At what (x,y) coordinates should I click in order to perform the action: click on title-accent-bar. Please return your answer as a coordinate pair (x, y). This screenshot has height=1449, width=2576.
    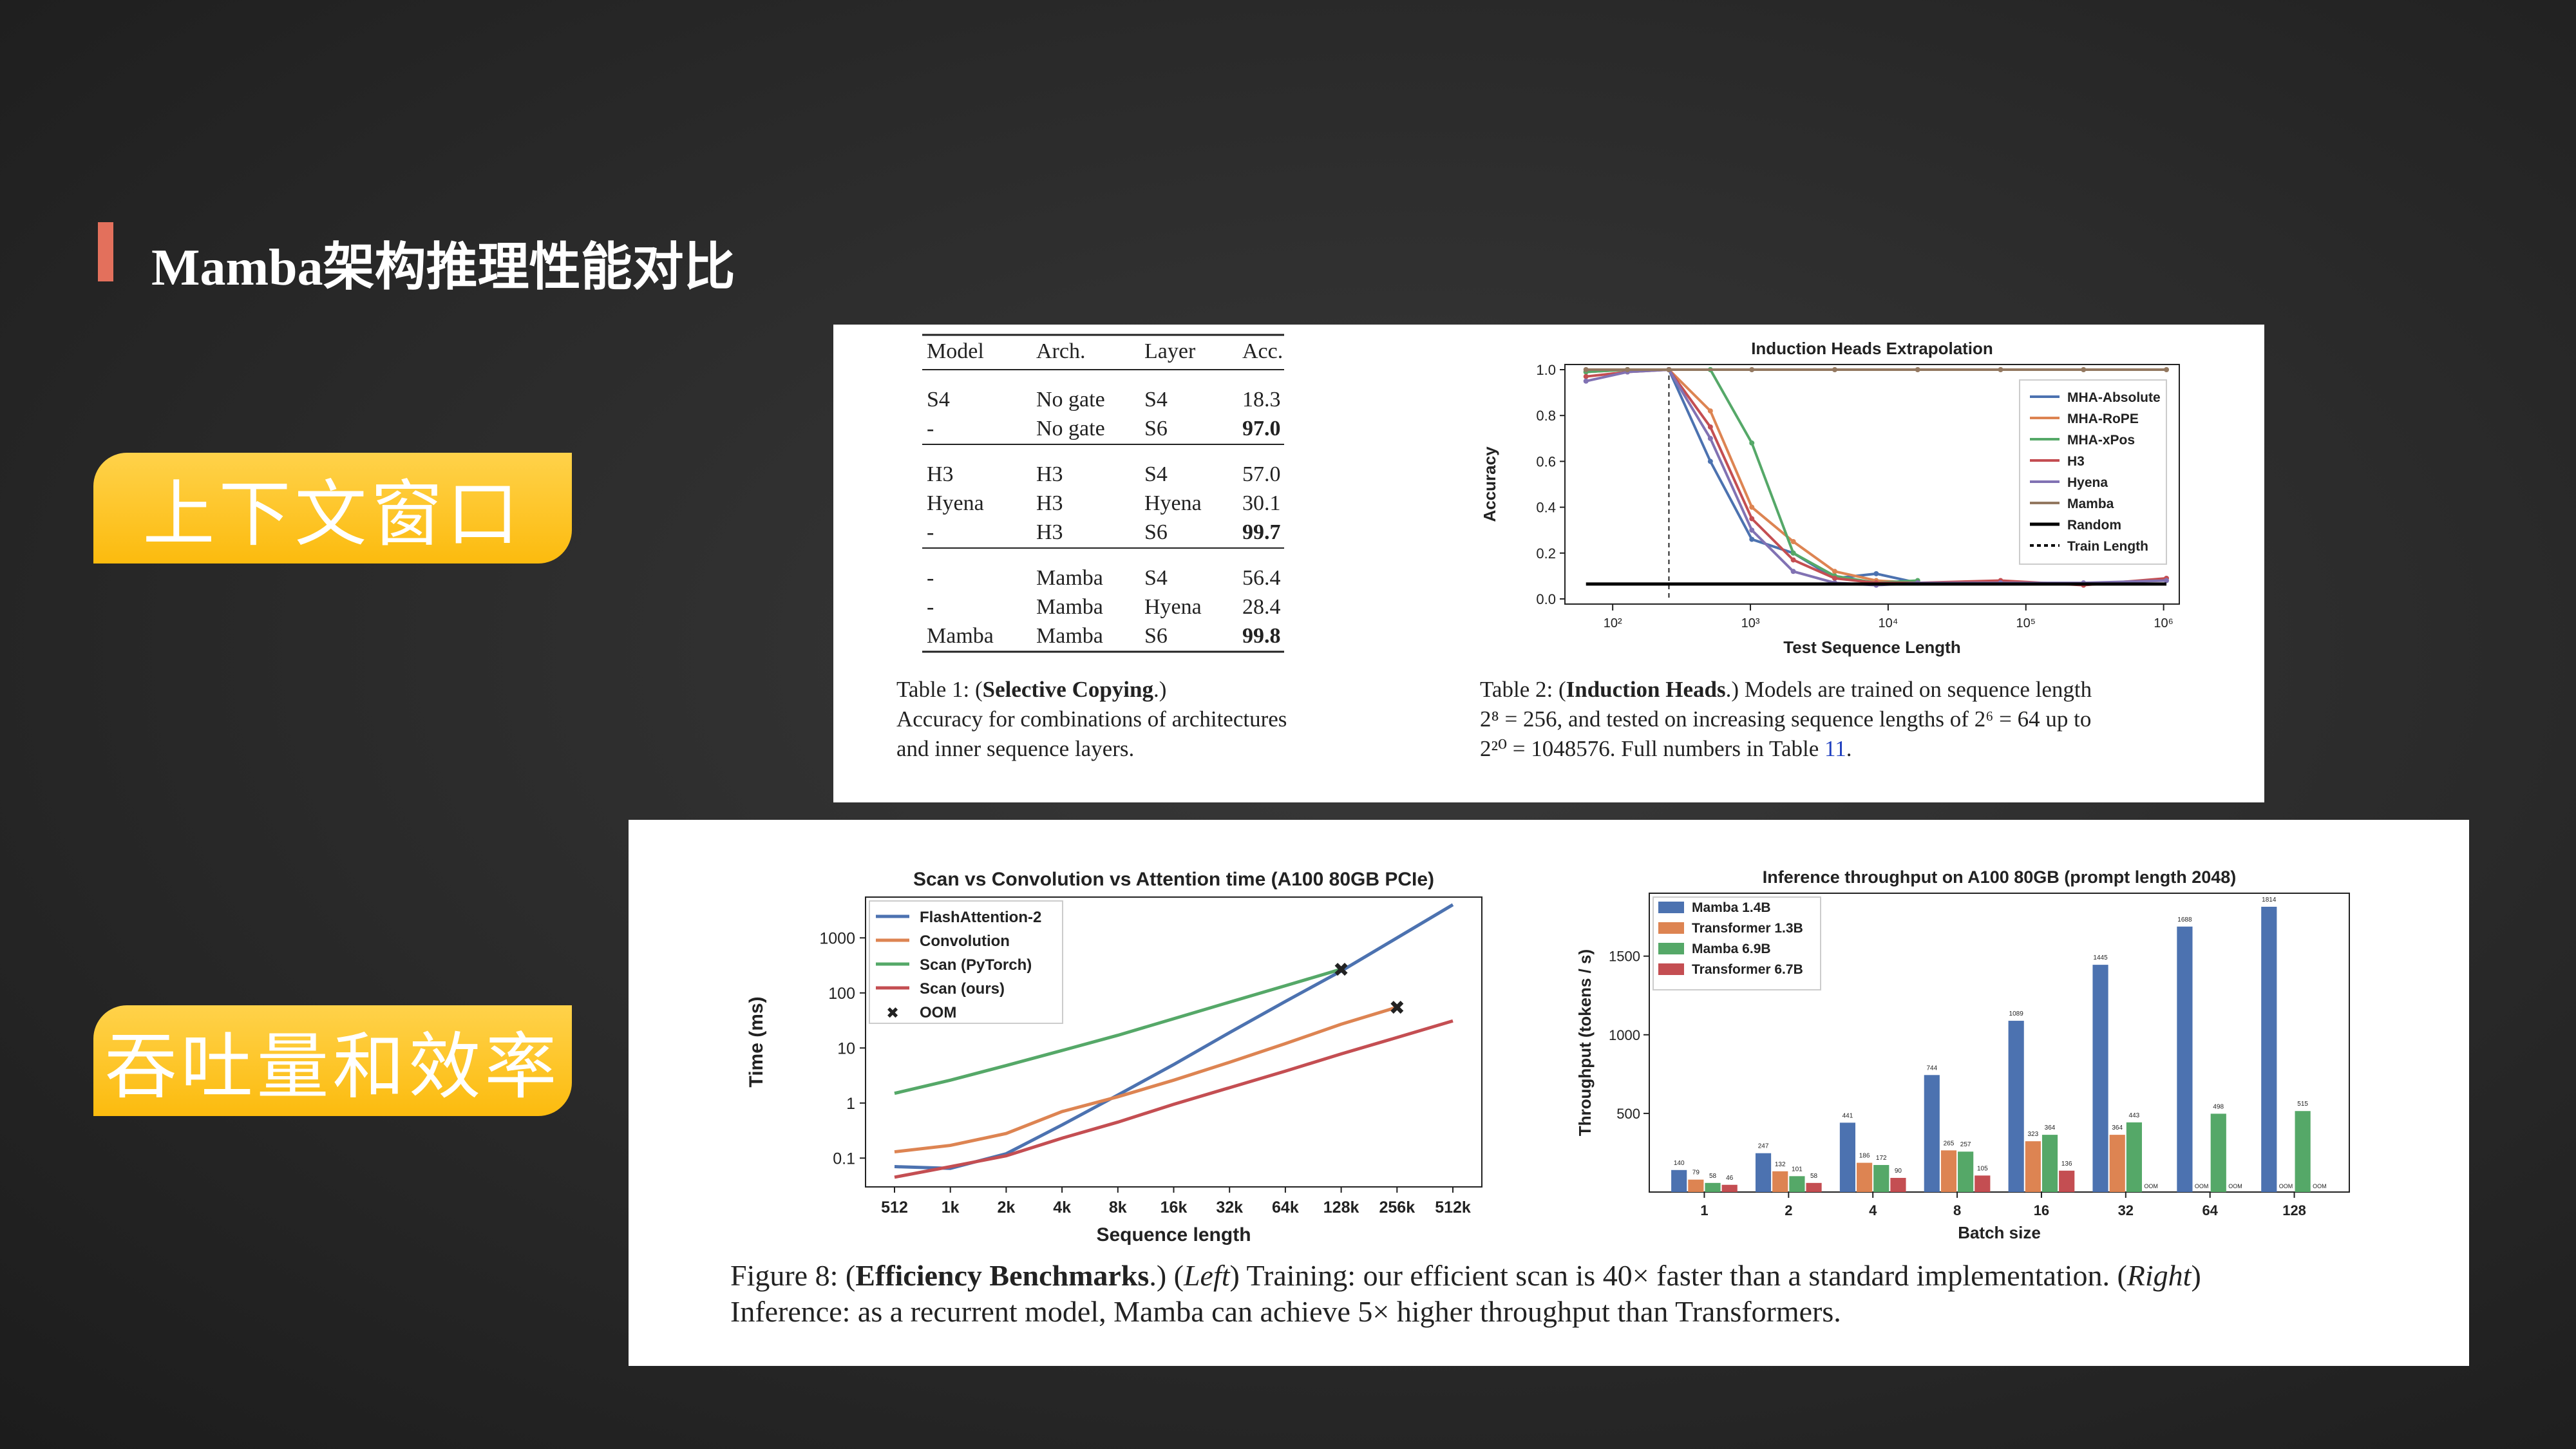
    Looking at the image, I should click on (105, 251).